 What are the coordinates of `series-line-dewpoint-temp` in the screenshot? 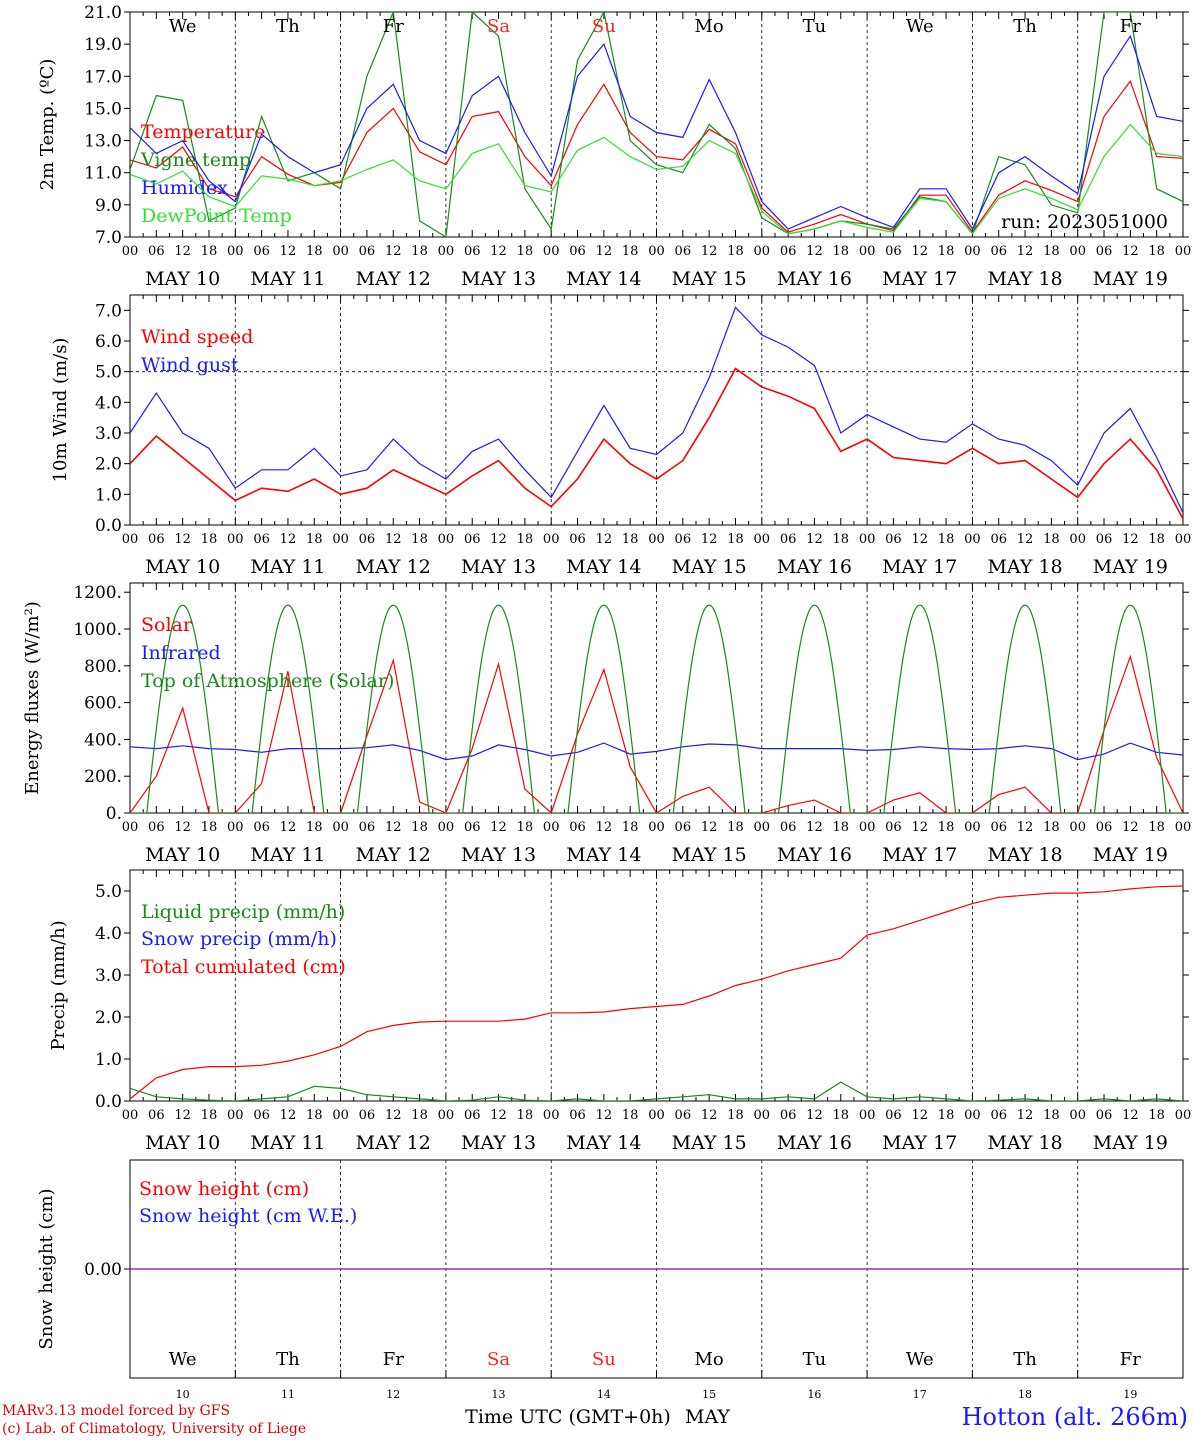 It's located at (656, 179).